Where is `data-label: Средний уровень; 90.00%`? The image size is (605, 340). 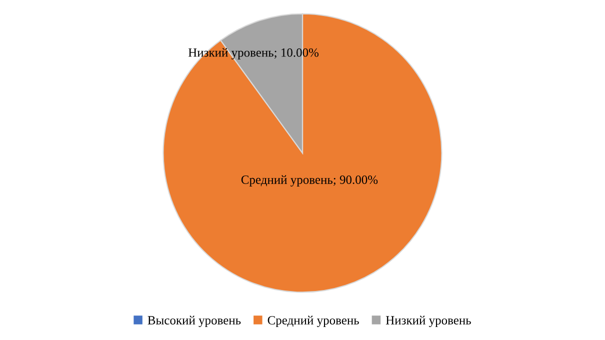
data-label: Средний уровень; 90.00% is located at coordinates (309, 181).